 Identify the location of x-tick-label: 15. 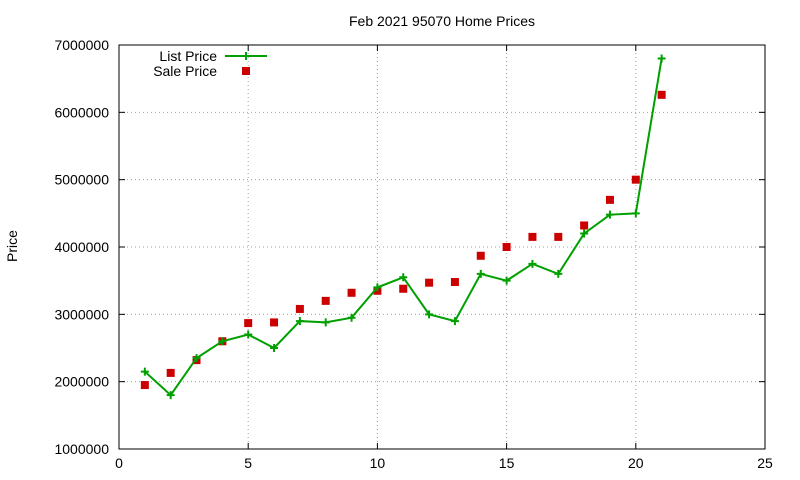
(507, 463).